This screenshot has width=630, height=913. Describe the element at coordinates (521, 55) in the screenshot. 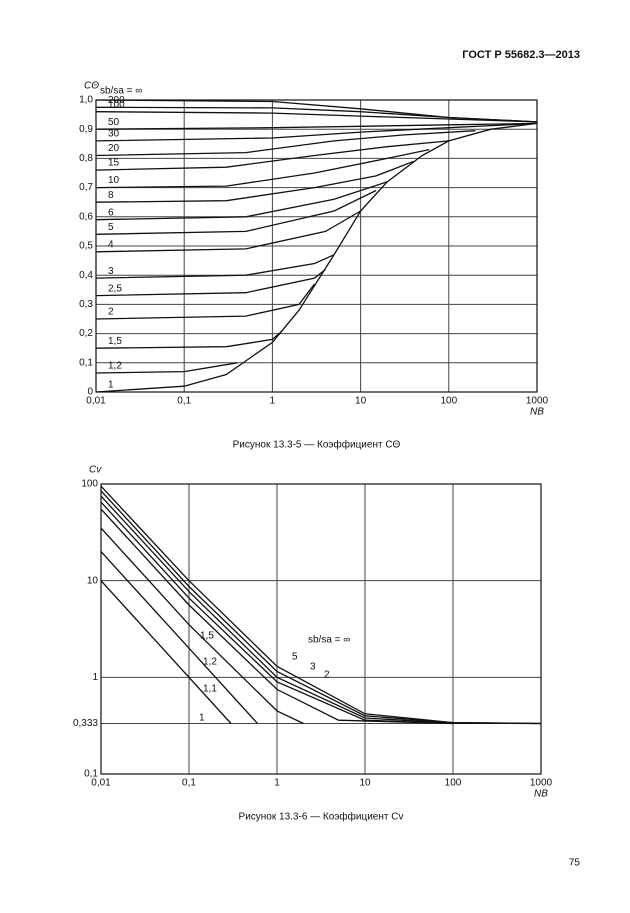

I see `header: ГОСТ Р 55682.3—2013` at that location.